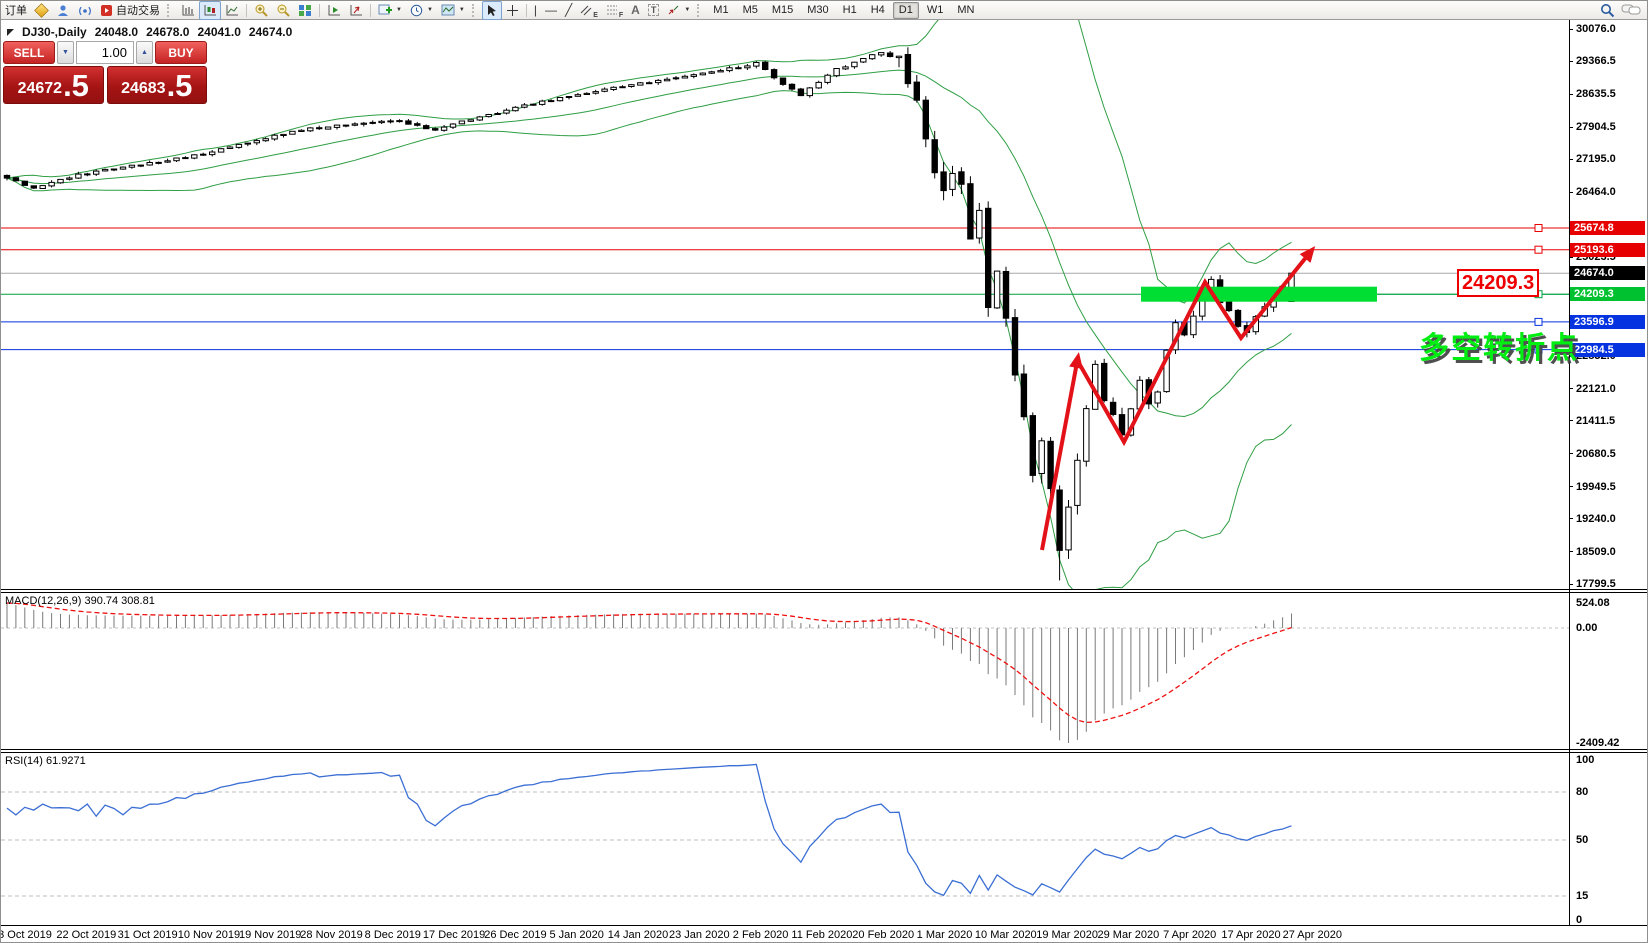 The height and width of the screenshot is (943, 1648). I want to click on dropdown-caret-icon: ▼, so click(429, 10).